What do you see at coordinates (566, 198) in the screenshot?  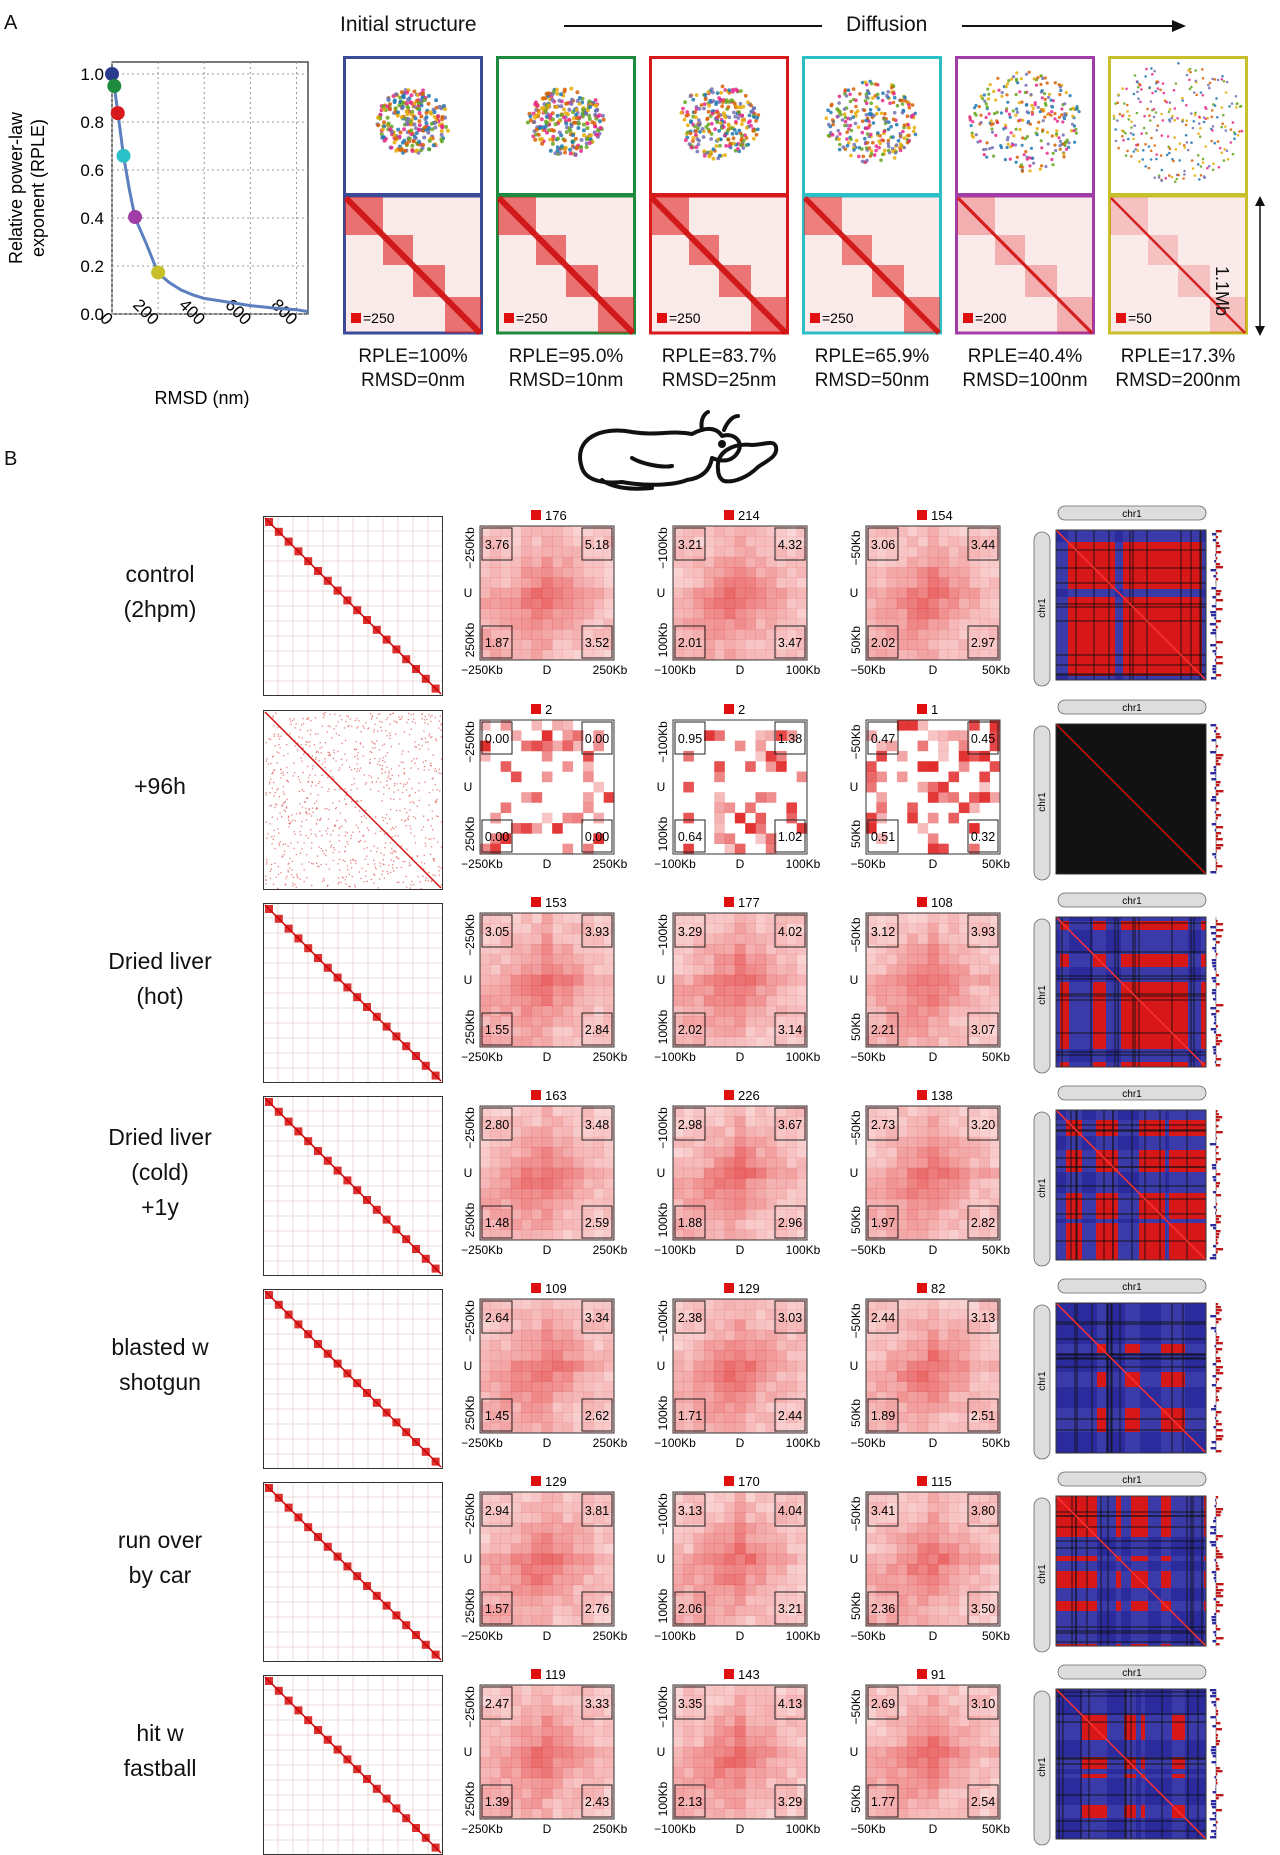 I see `snapshot-panel: =250` at bounding box center [566, 198].